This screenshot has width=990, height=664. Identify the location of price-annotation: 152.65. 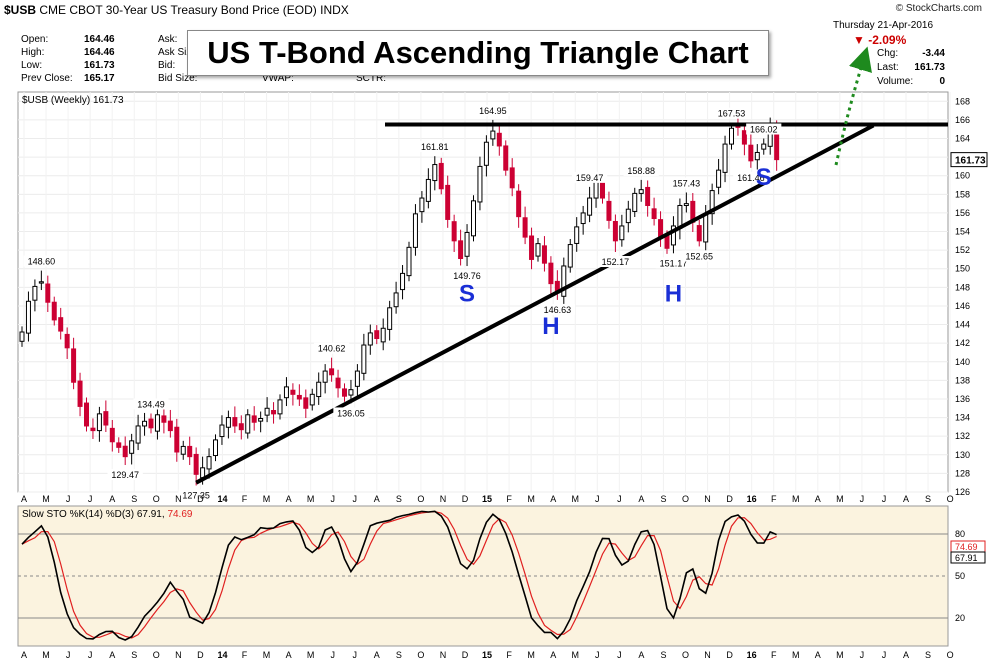
(699, 256).